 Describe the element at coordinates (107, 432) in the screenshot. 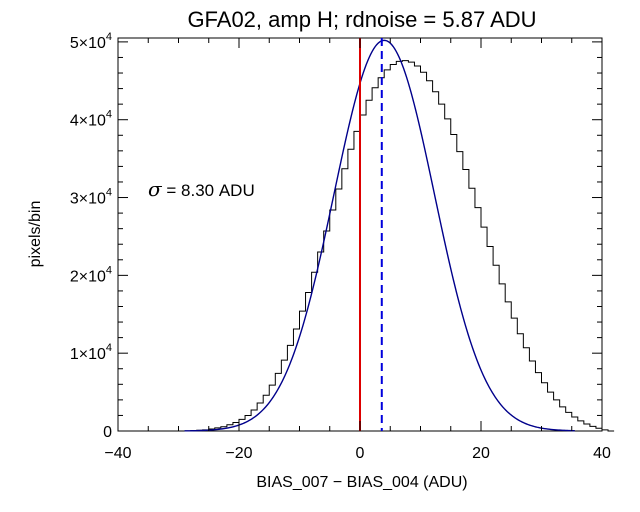

I see `y-tick-label: 0` at that location.